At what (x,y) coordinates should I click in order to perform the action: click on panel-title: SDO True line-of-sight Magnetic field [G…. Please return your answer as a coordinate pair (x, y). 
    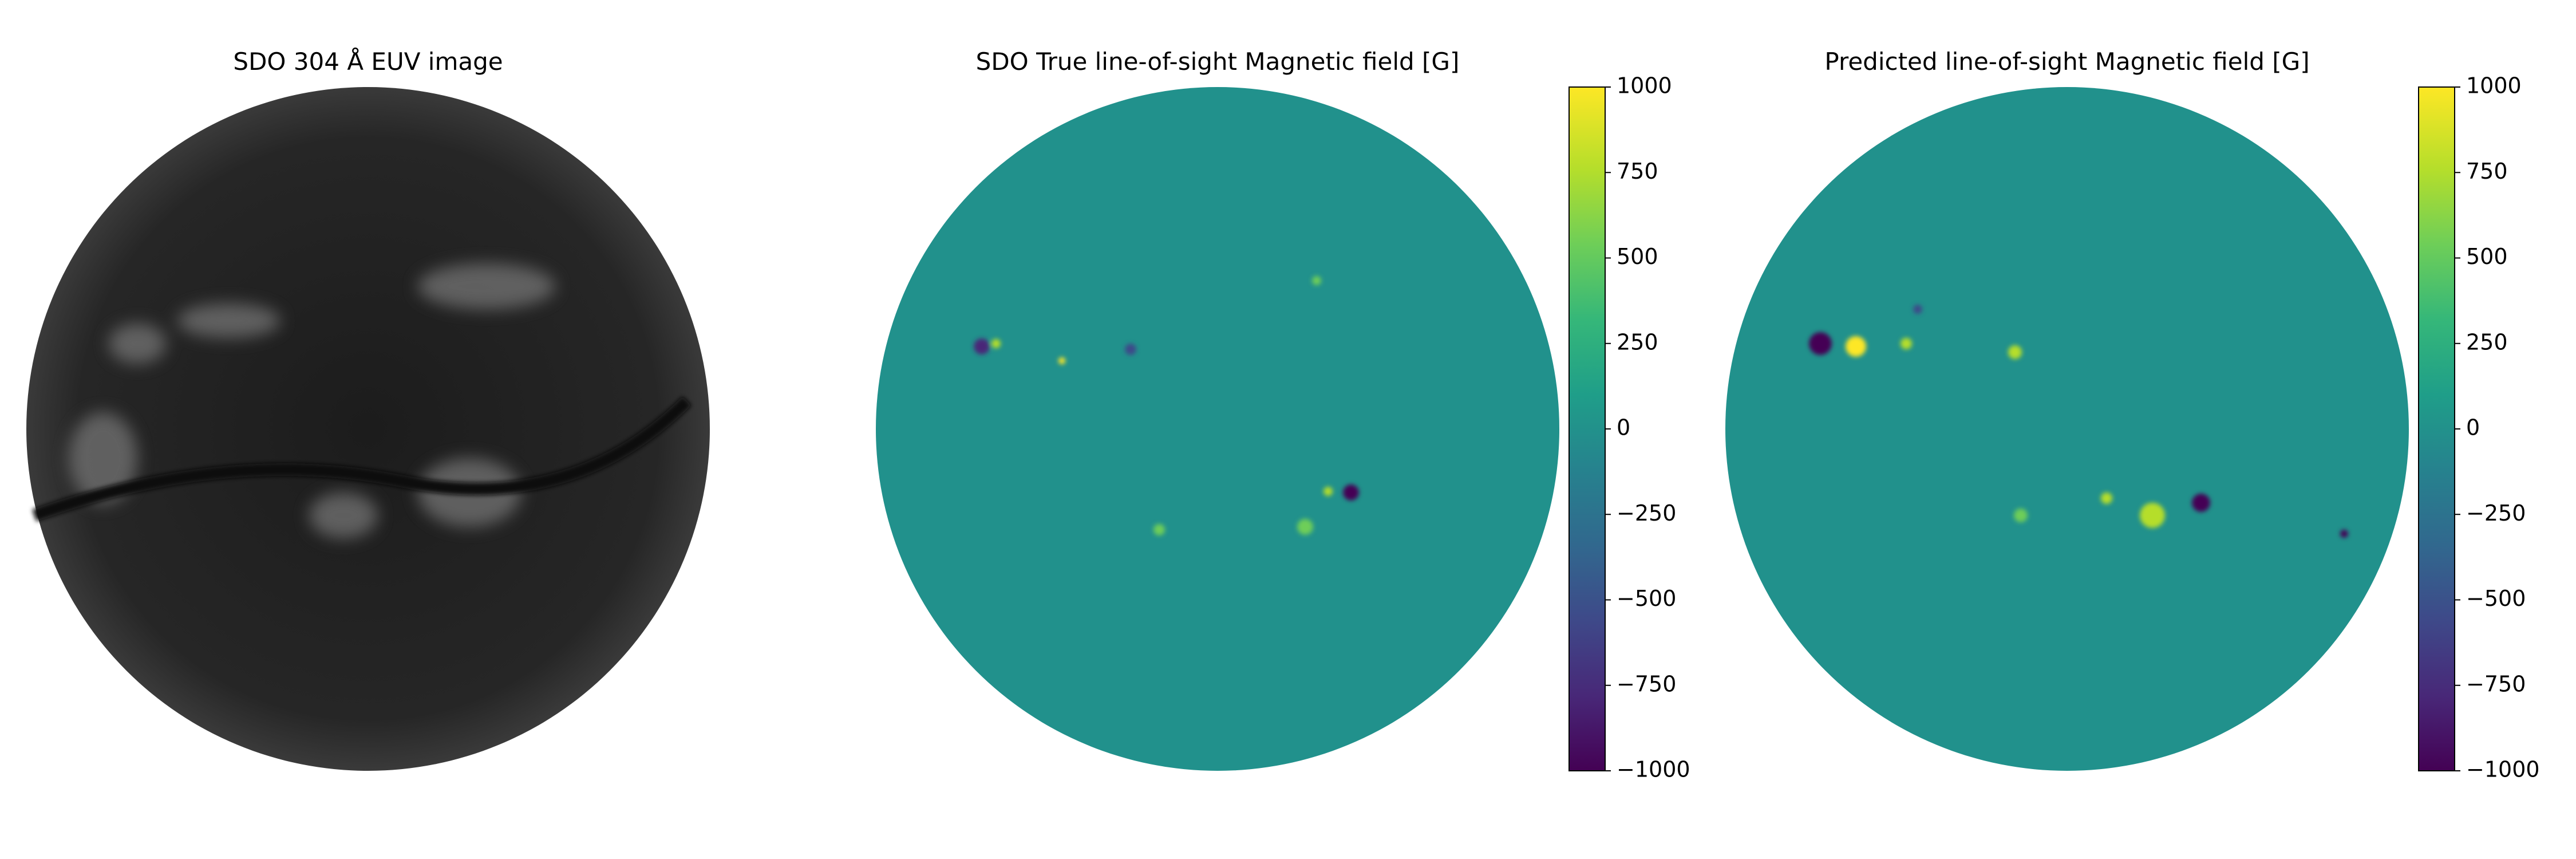
    Looking at the image, I should click on (1218, 62).